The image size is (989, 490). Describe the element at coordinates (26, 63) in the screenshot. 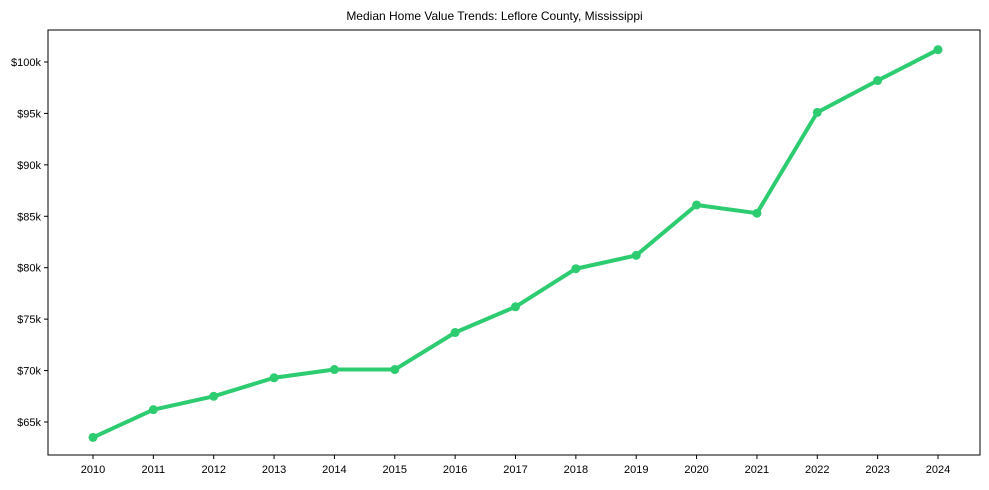

I see `y-tick-label: $100k` at that location.